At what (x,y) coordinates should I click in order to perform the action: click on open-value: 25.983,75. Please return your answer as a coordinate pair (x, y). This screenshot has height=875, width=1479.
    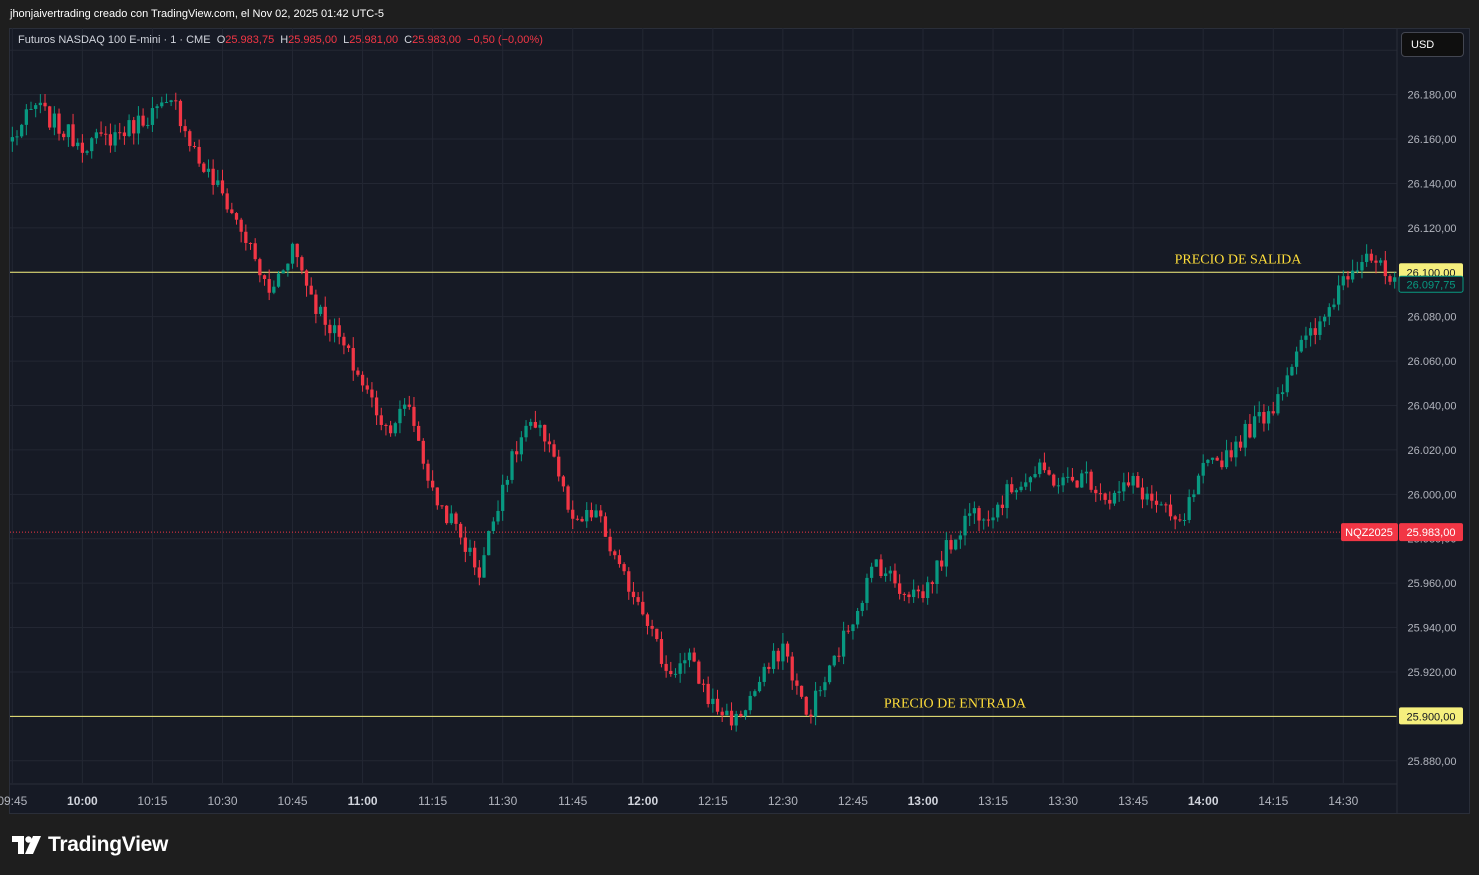
    Looking at the image, I should click on (250, 40).